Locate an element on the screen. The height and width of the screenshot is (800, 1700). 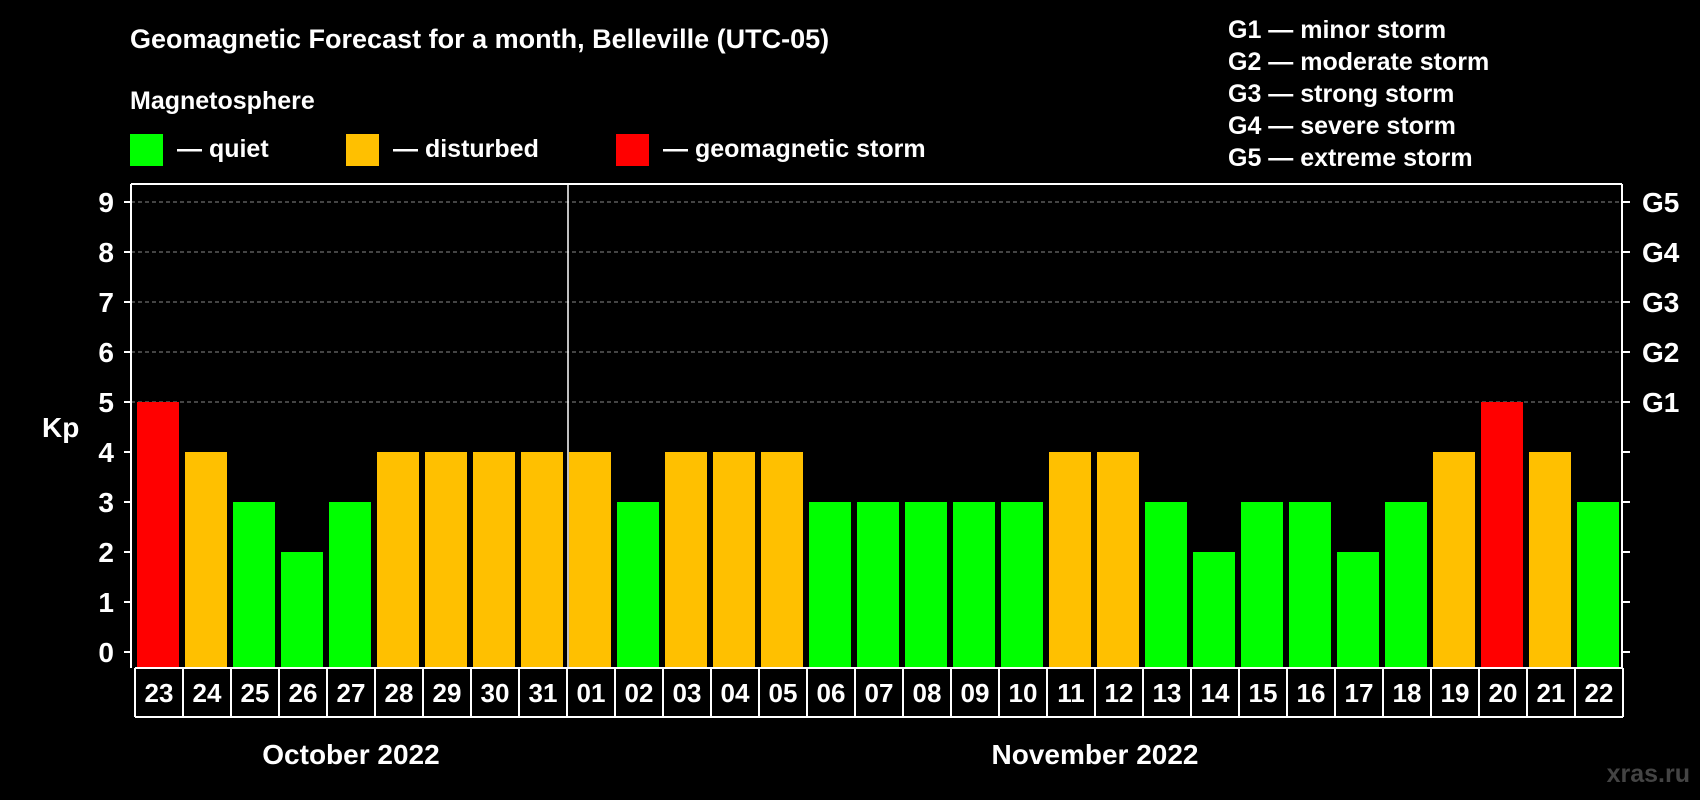
x-tick-label-25: 16 is located at coordinates (1311, 693).